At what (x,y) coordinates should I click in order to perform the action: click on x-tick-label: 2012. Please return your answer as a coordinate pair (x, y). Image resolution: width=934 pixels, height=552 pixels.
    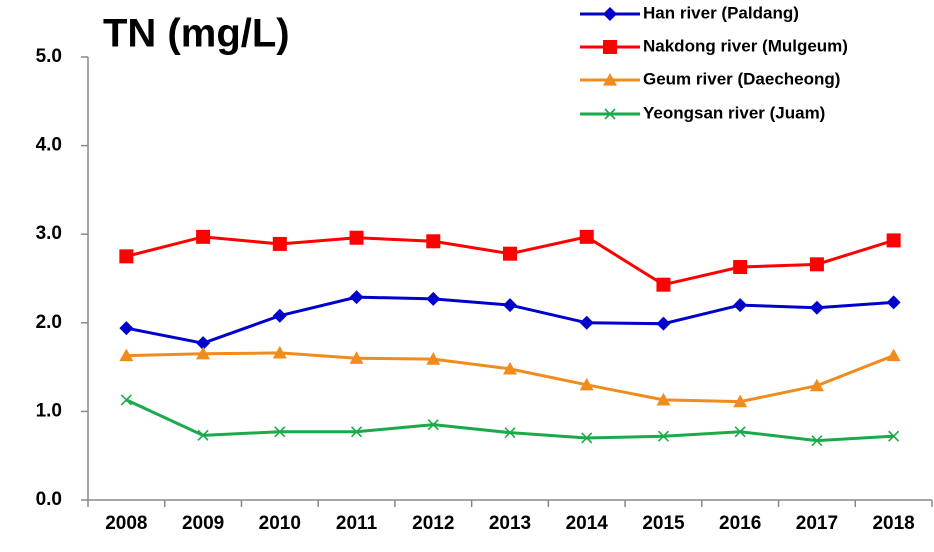
    Looking at the image, I should click on (433, 523).